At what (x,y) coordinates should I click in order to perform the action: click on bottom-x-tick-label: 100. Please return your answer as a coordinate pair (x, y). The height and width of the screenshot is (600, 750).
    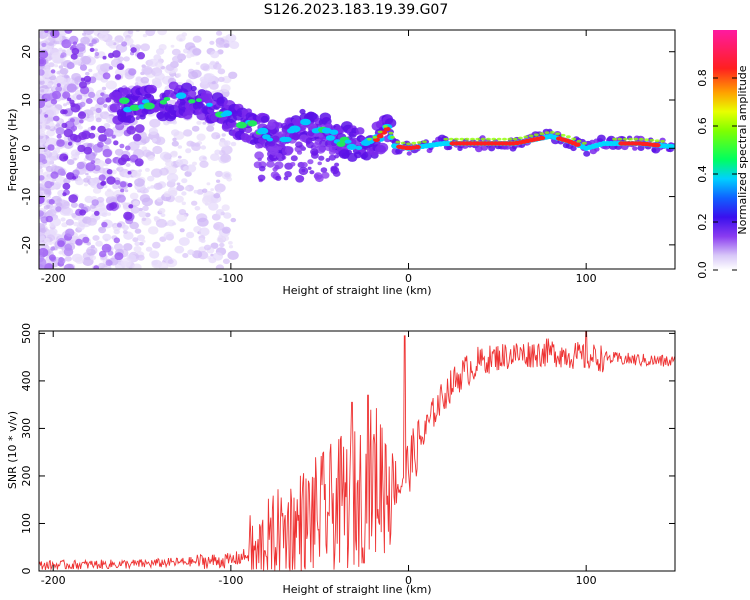
    Looking at the image, I should click on (586, 580).